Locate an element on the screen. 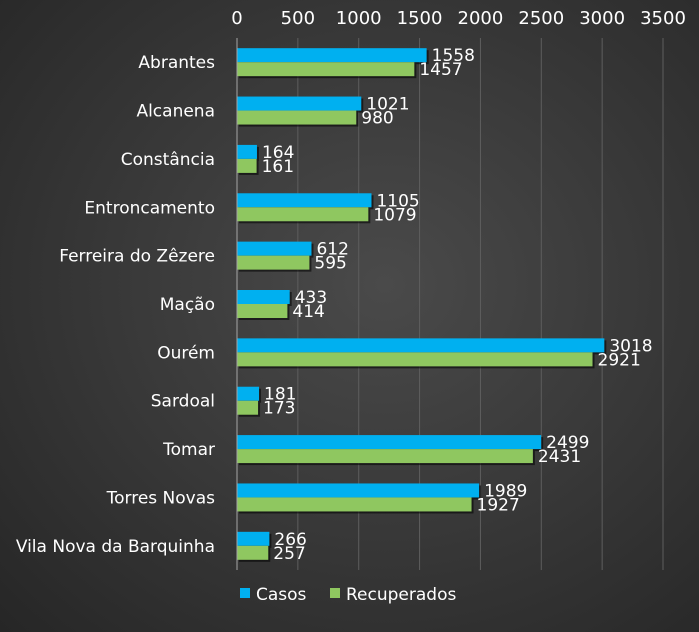  x-axis-tick-labels: 0 500 1000 1500 2000 2500 3000 3500 is located at coordinates (458, 18).